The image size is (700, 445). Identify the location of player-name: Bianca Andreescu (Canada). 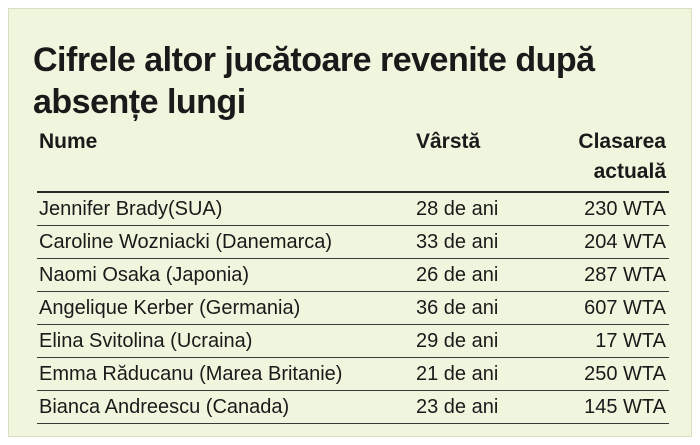
(164, 407).